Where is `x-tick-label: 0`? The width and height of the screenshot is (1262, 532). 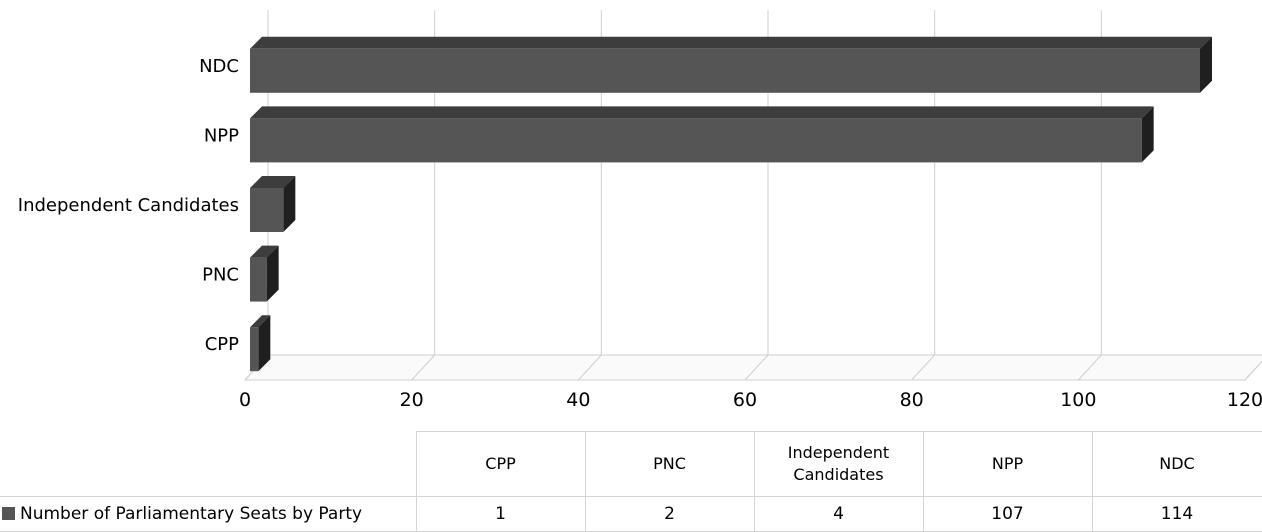 x-tick-label: 0 is located at coordinates (245, 400).